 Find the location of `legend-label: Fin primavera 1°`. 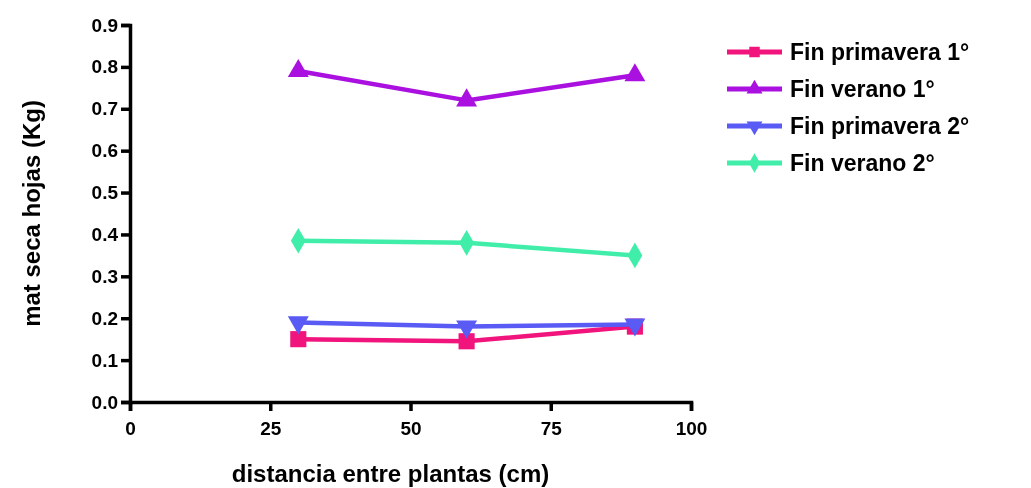

legend-label: Fin primavera 1° is located at coordinates (880, 52).